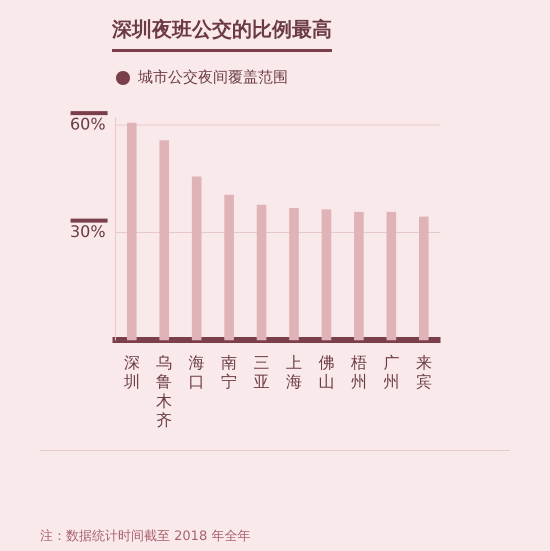 This screenshot has height=551, width=550. Describe the element at coordinates (391, 372) in the screenshot. I see `x-tick-label: 广州` at that location.